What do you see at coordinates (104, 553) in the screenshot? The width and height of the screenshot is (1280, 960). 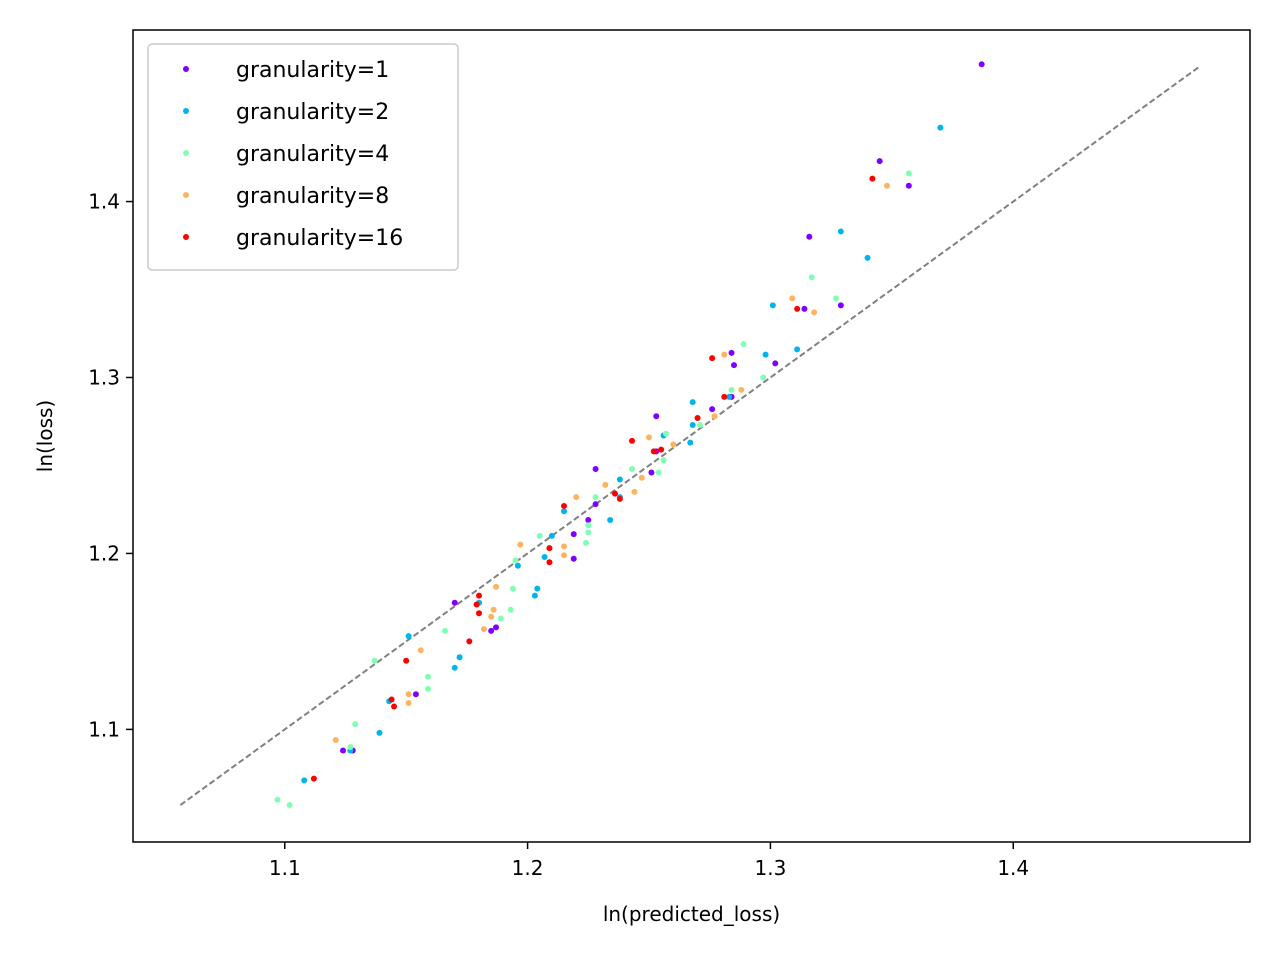 I see `y-tick-label: 1.2` at bounding box center [104, 553].